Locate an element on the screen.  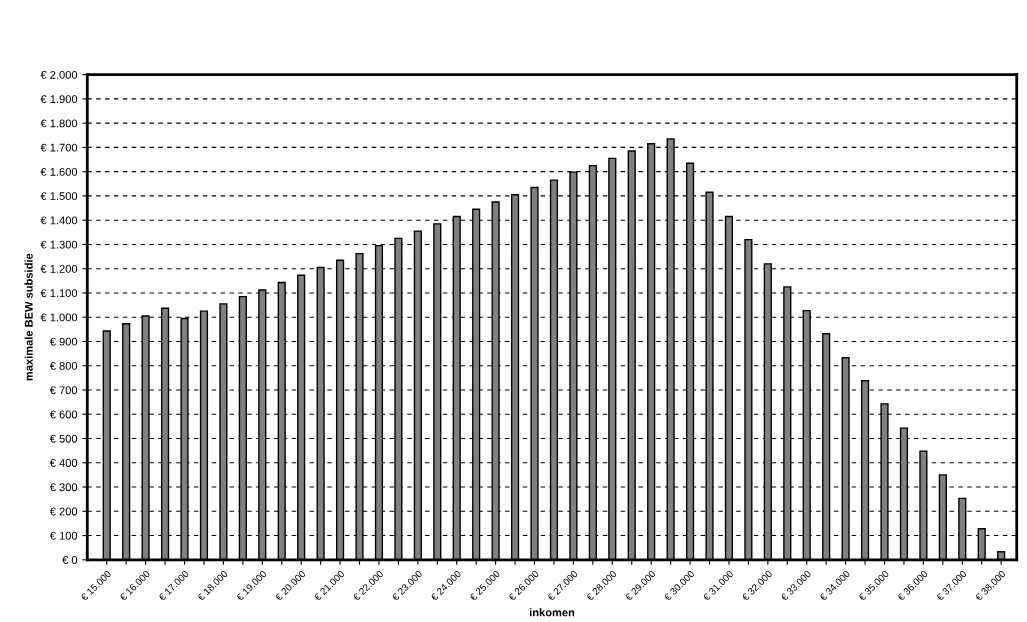
y-tick-label: € 500 is located at coordinates (63, 438).